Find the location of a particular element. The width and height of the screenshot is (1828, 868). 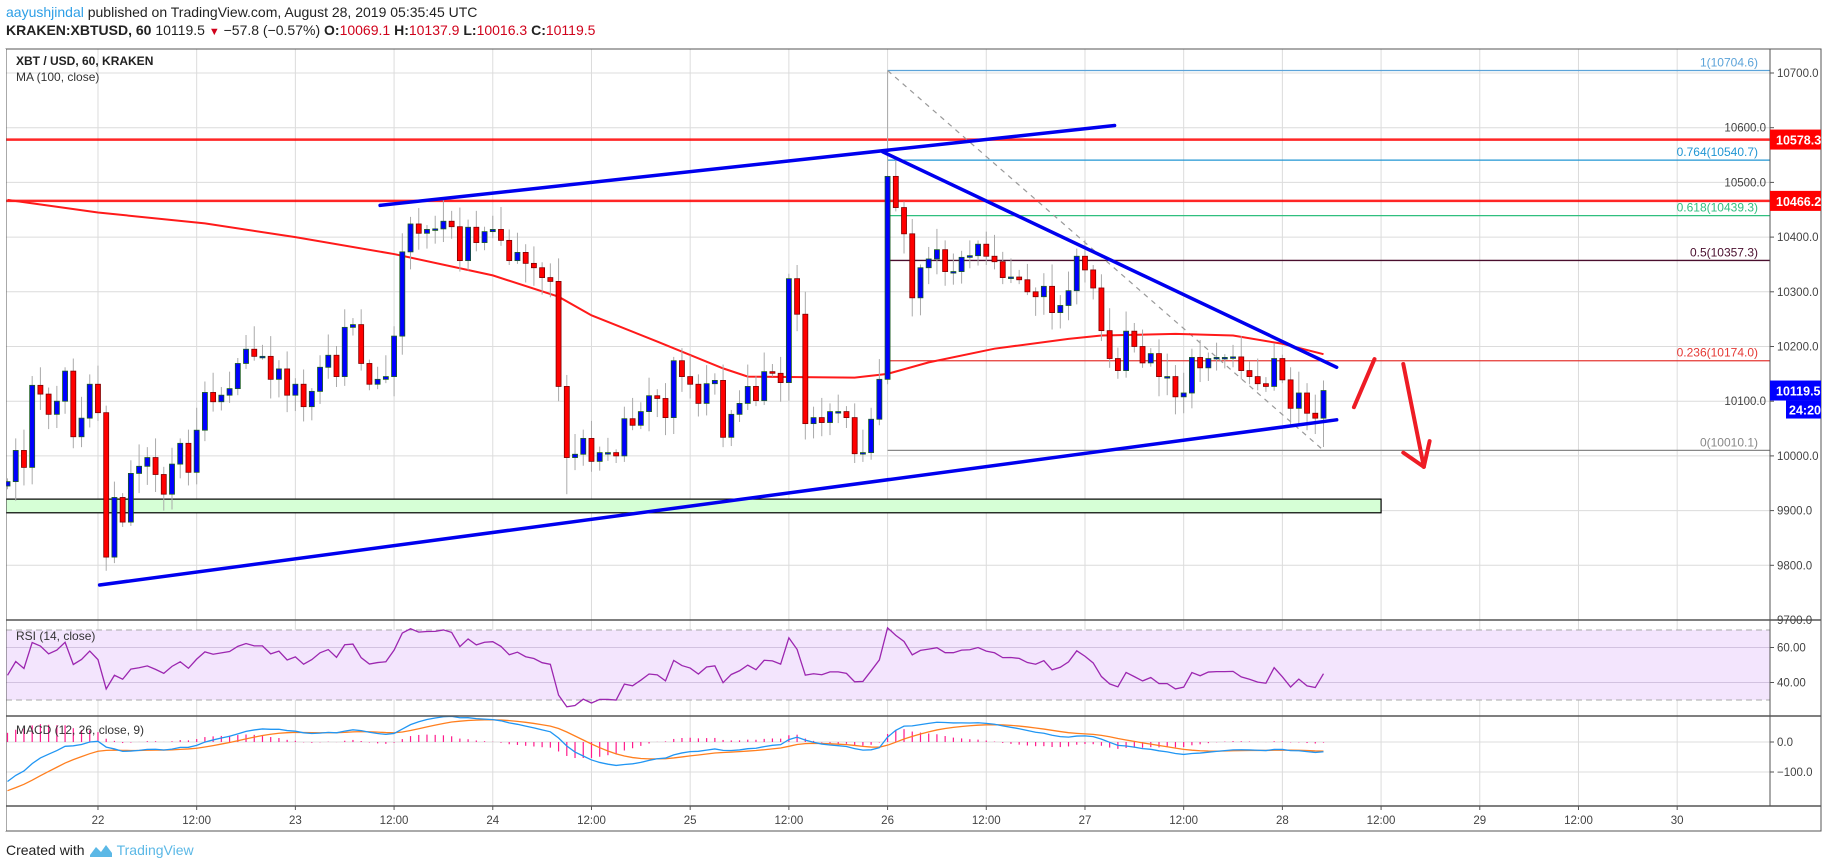

rsi-line is located at coordinates (665, 667).